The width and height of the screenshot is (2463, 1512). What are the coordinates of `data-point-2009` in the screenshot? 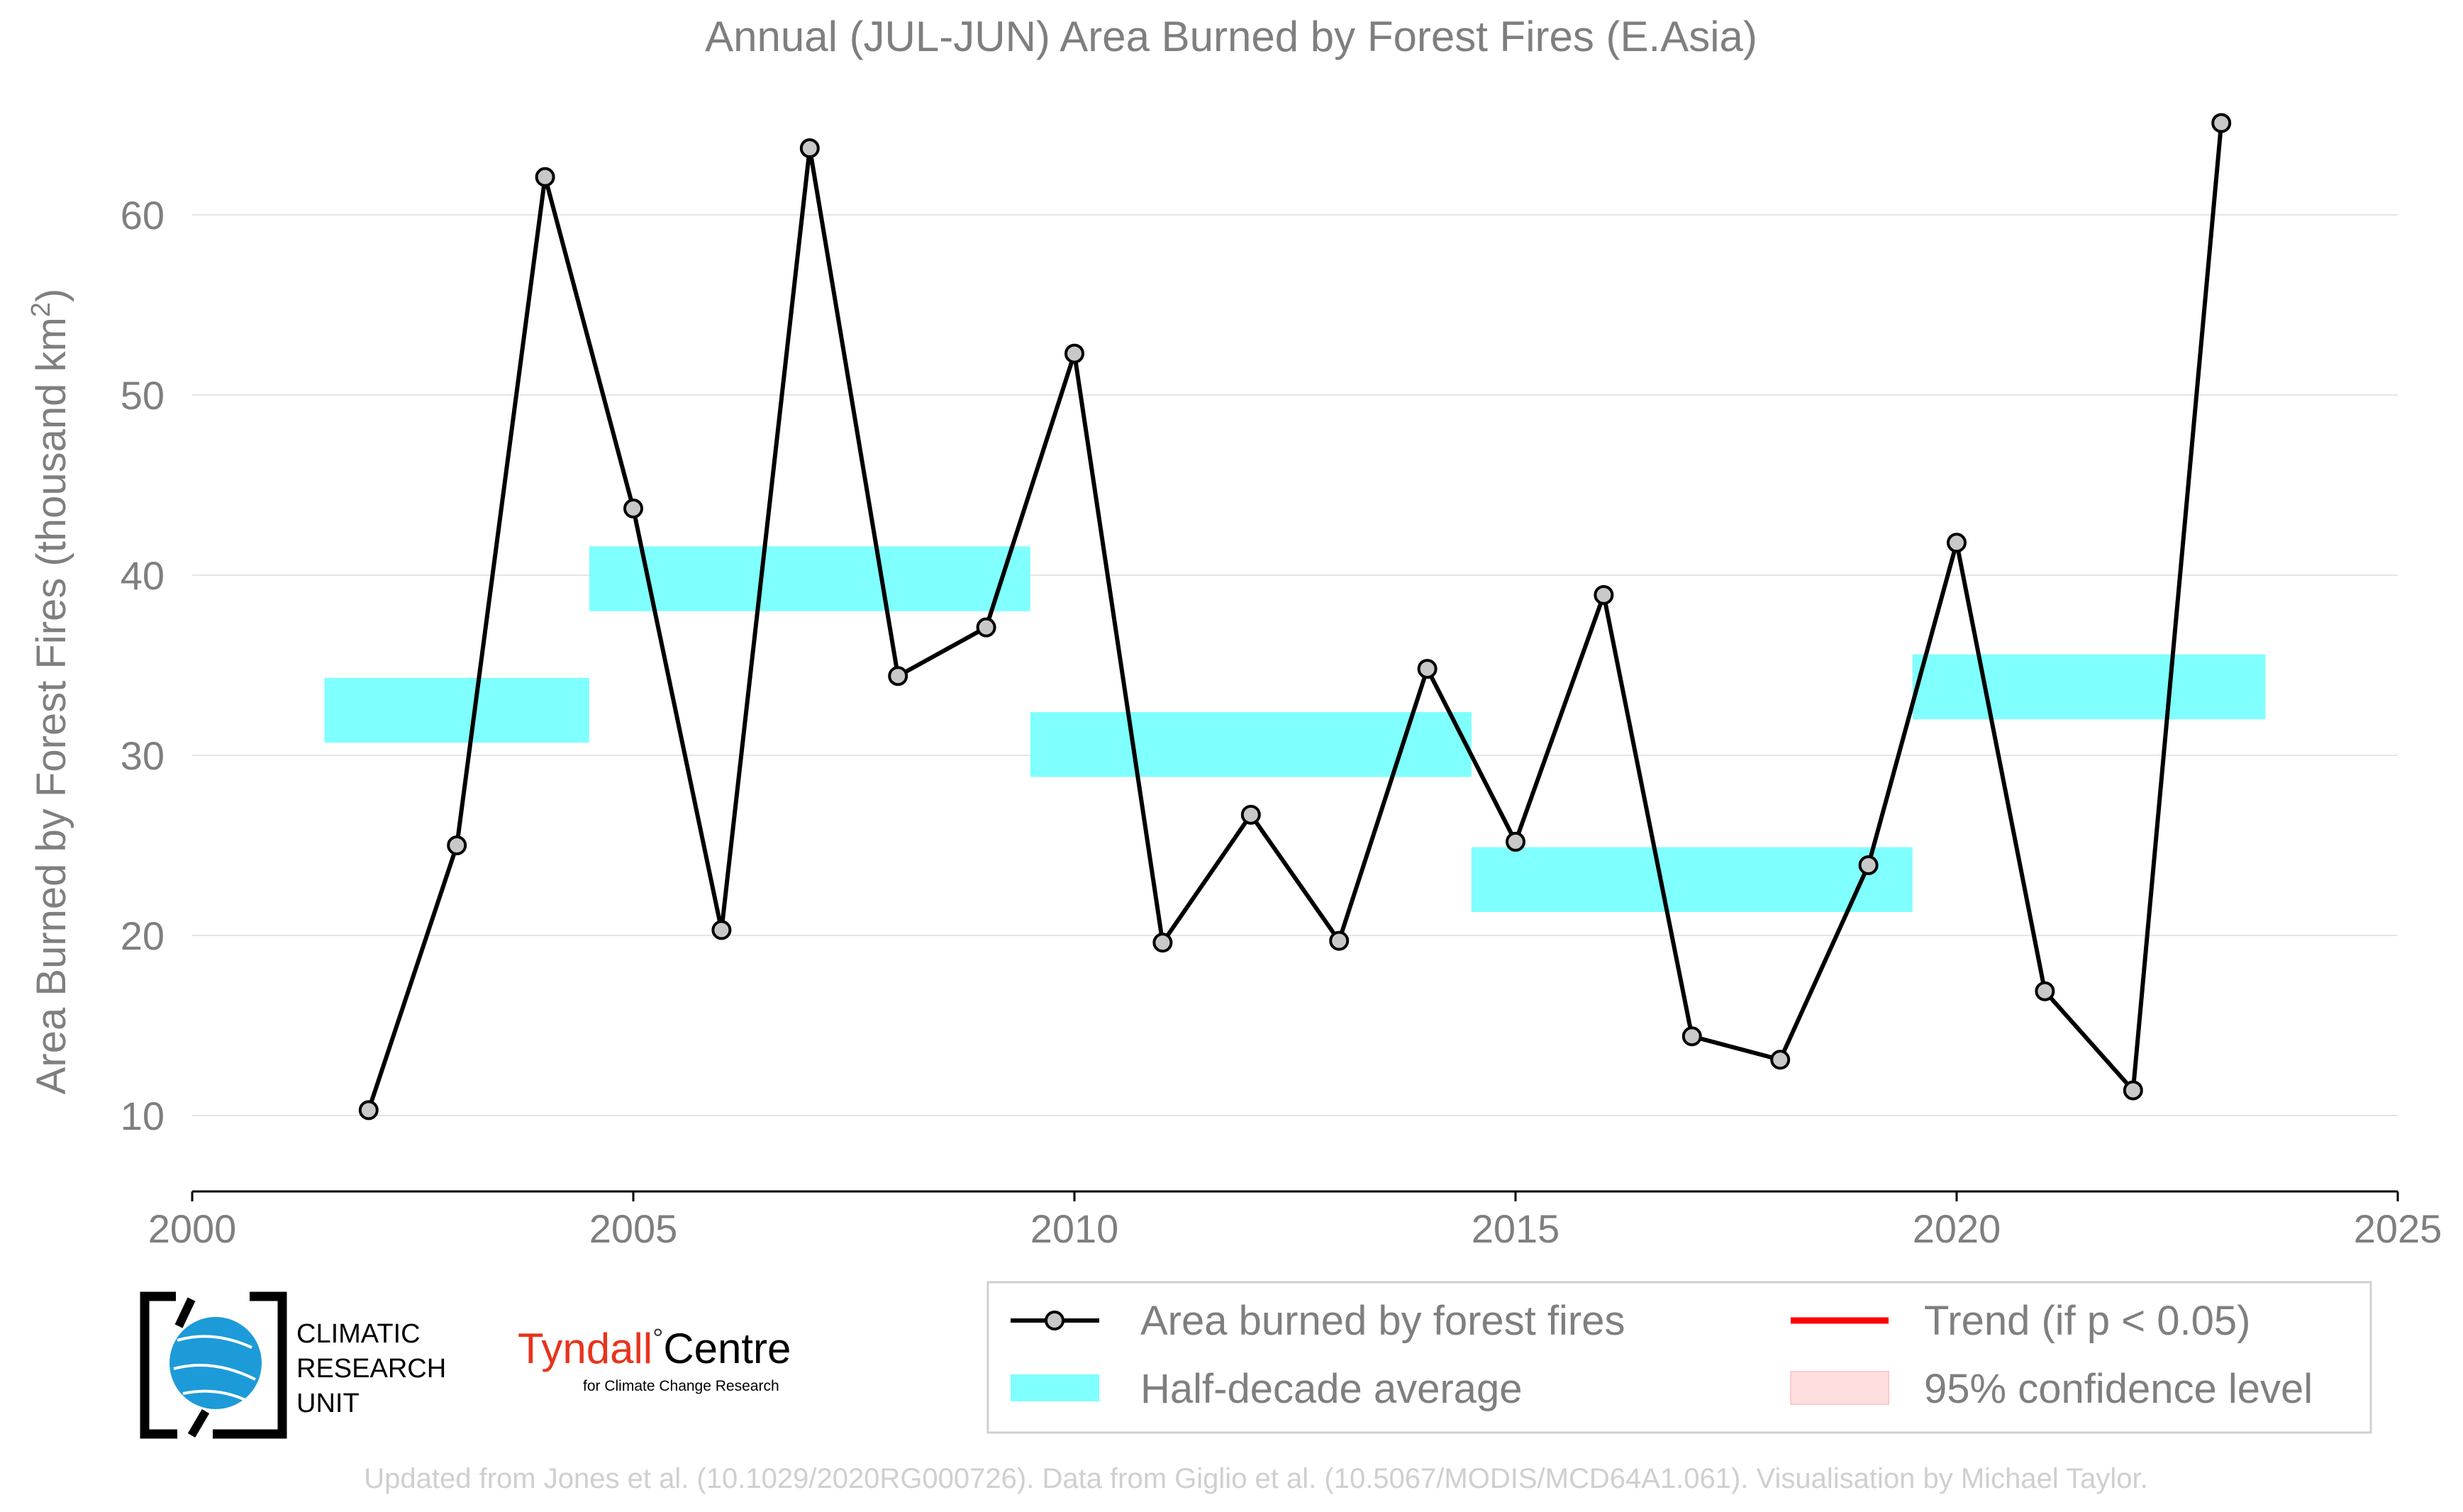 It's located at (986, 627).